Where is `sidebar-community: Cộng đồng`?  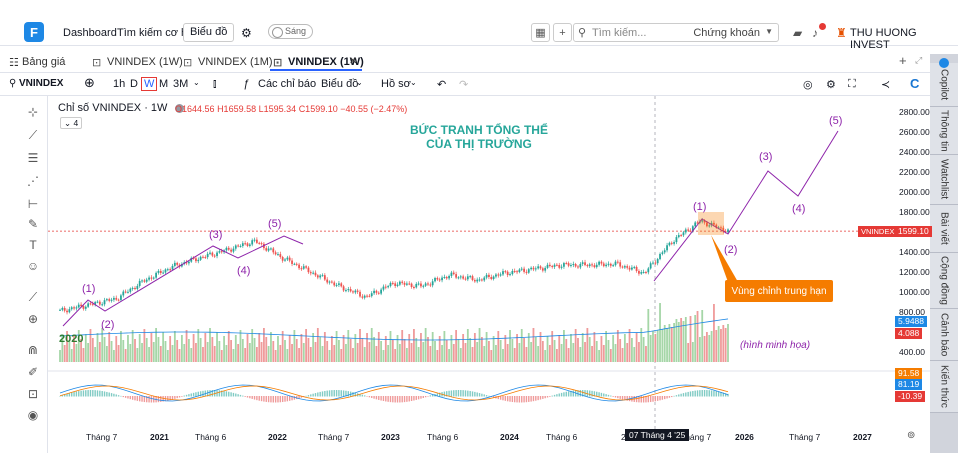 sidebar-community: Cộng đồng is located at coordinates (944, 281).